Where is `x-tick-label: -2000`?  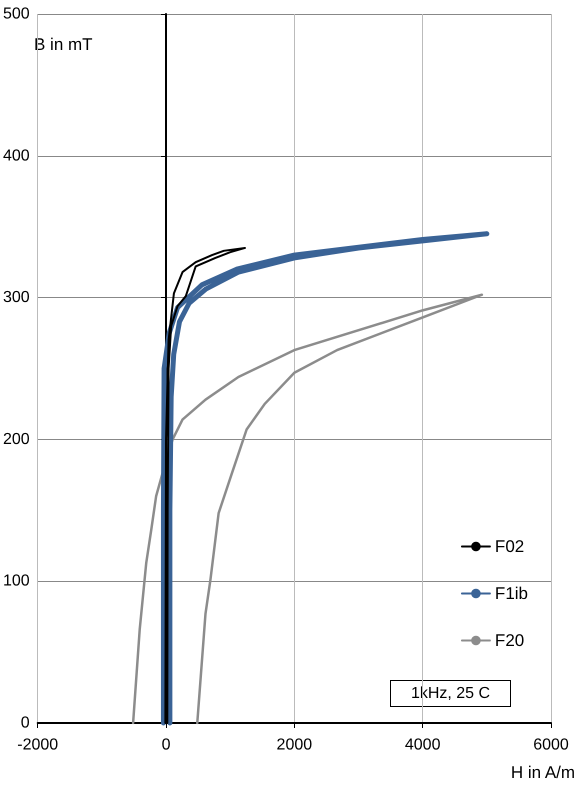 x-tick-label: -2000 is located at coordinates (37, 745).